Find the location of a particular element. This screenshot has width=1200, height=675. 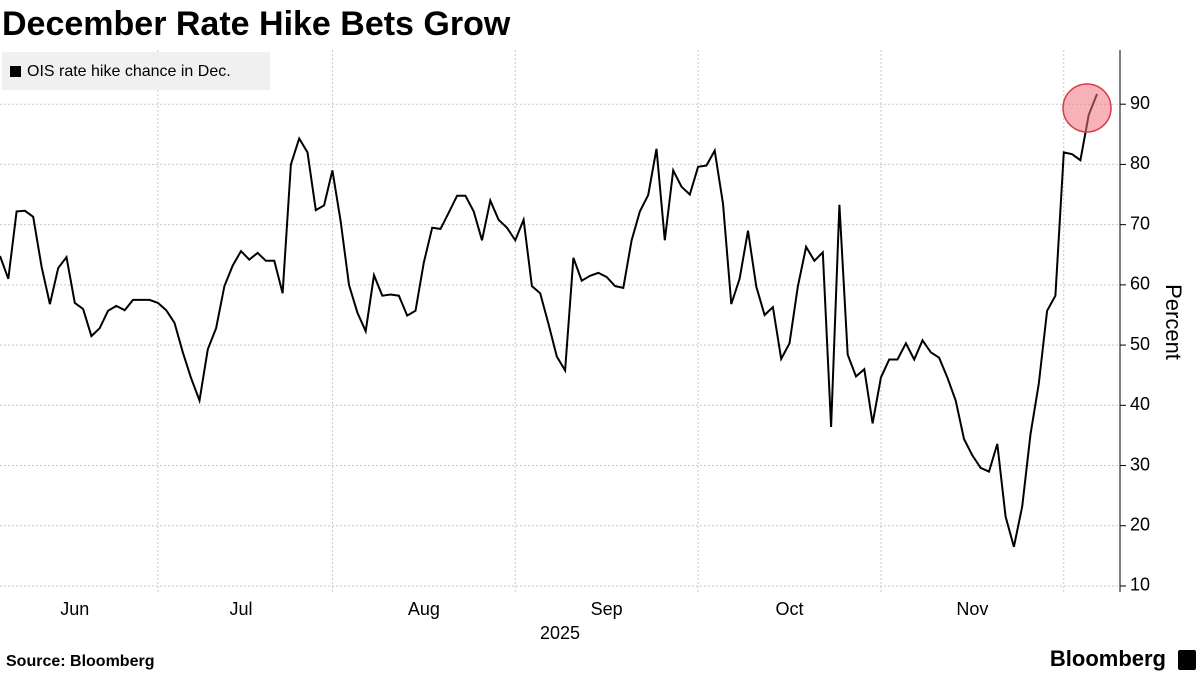

source: Source: Bloomberg is located at coordinates (80, 661).